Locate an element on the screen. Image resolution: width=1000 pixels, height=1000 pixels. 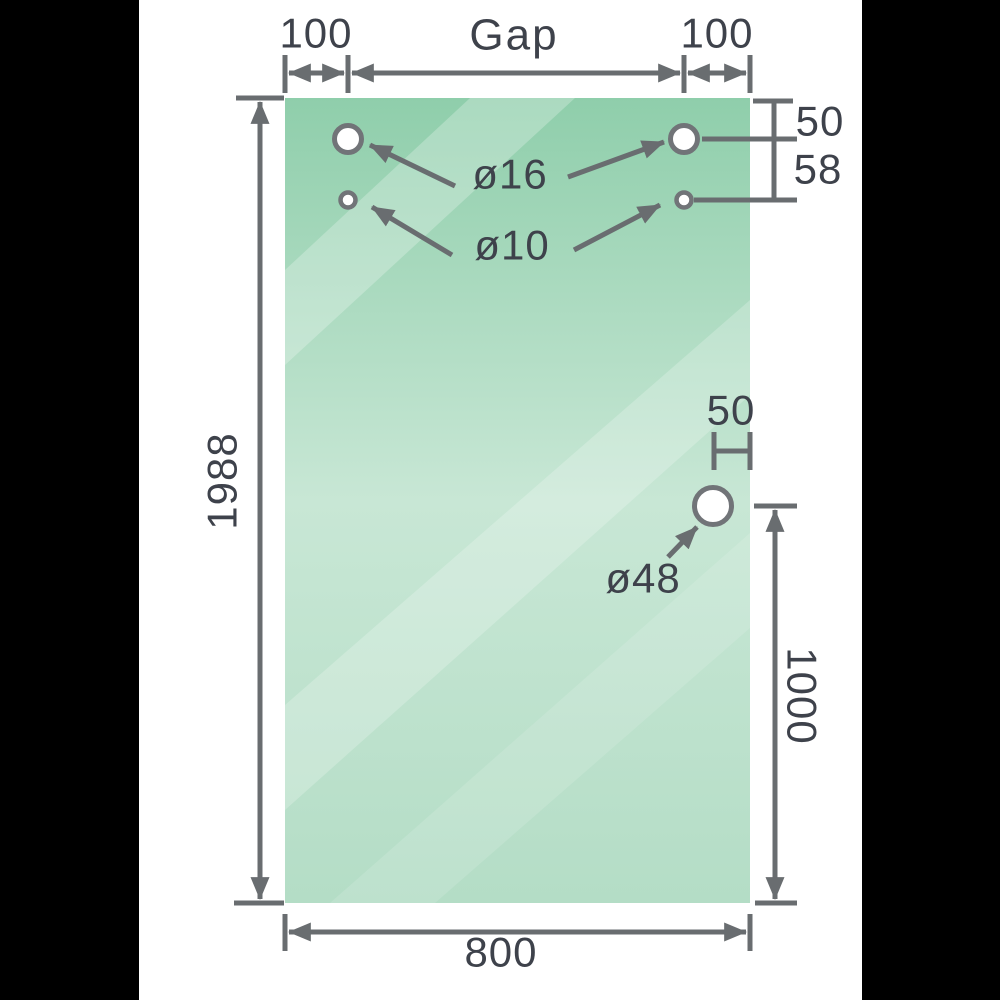
label-top-left-100: 100 is located at coordinates (315, 33).